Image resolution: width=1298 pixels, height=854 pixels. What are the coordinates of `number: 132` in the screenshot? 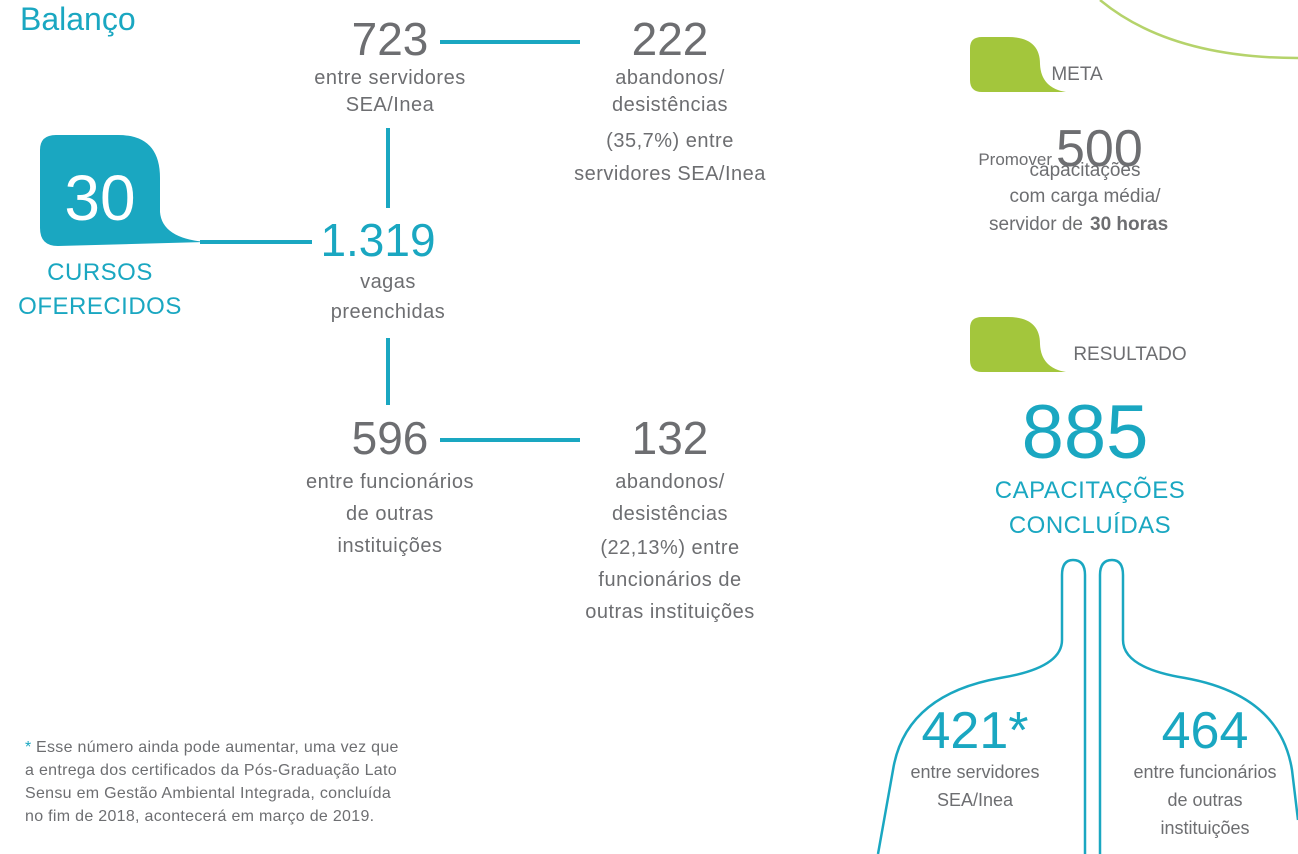 It's located at (670, 438).